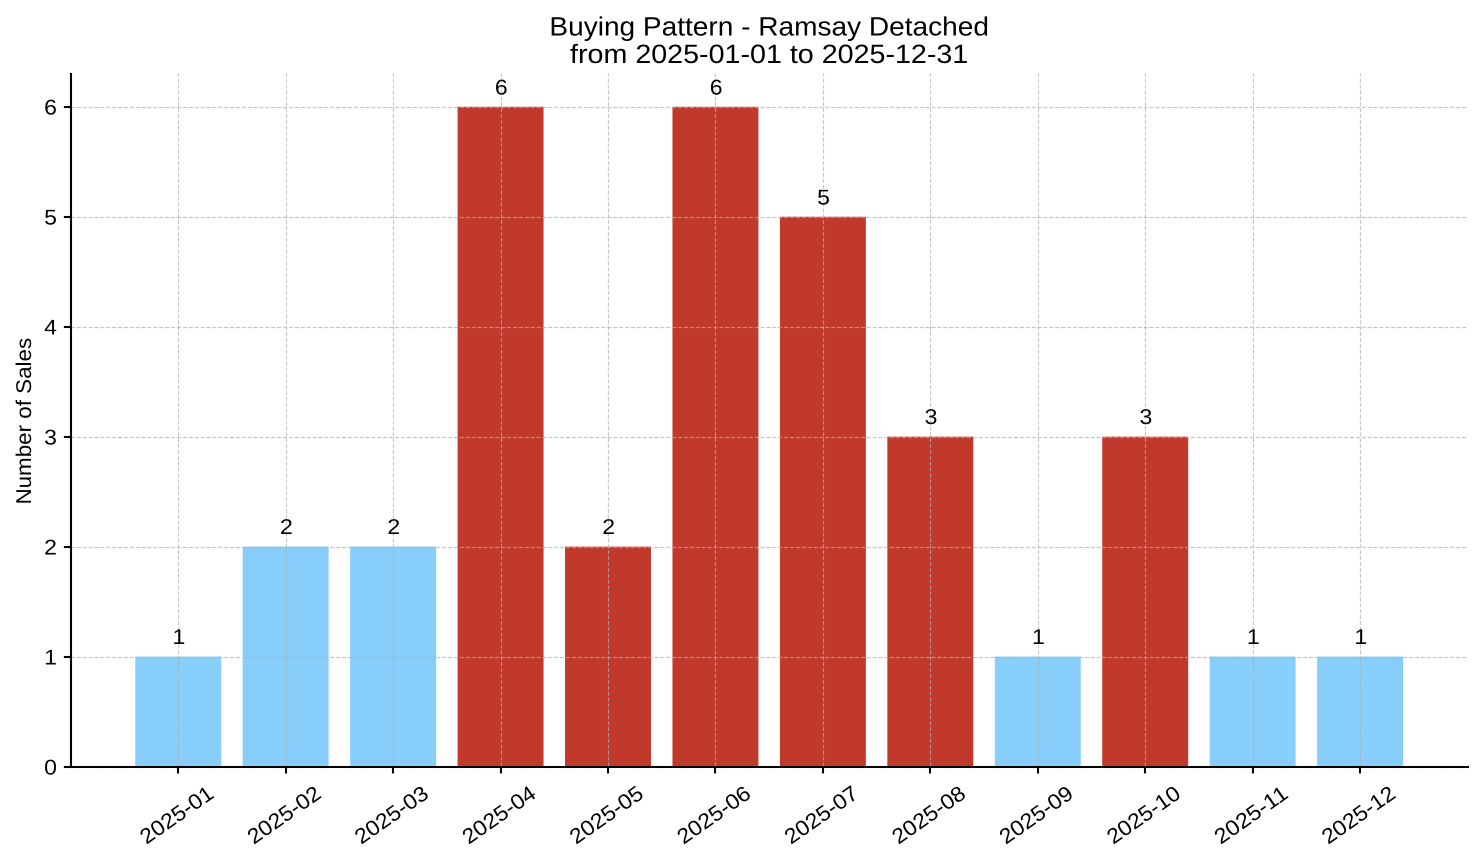 The width and height of the screenshot is (1481, 863). Describe the element at coordinates (769, 27) in the screenshot. I see `svg-text:Buying Pattern - Ramsay Detach: Buying Pattern - Ramsay Detached` at that location.